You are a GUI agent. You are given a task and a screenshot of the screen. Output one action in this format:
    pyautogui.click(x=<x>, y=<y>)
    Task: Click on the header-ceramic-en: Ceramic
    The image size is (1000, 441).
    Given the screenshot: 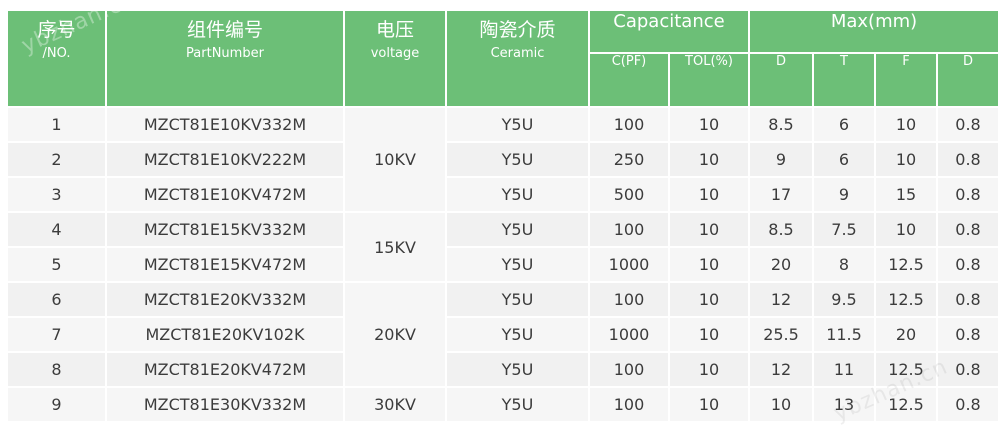 What is the action you would take?
    pyautogui.click(x=517, y=53)
    